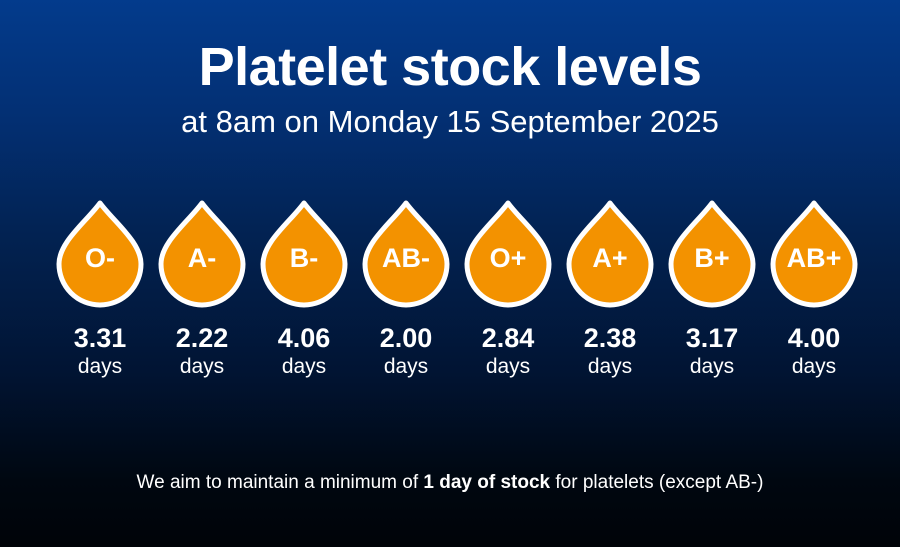 The width and height of the screenshot is (900, 547). Describe the element at coordinates (712, 338) in the screenshot. I see `stock-days-value: 3.17` at that location.